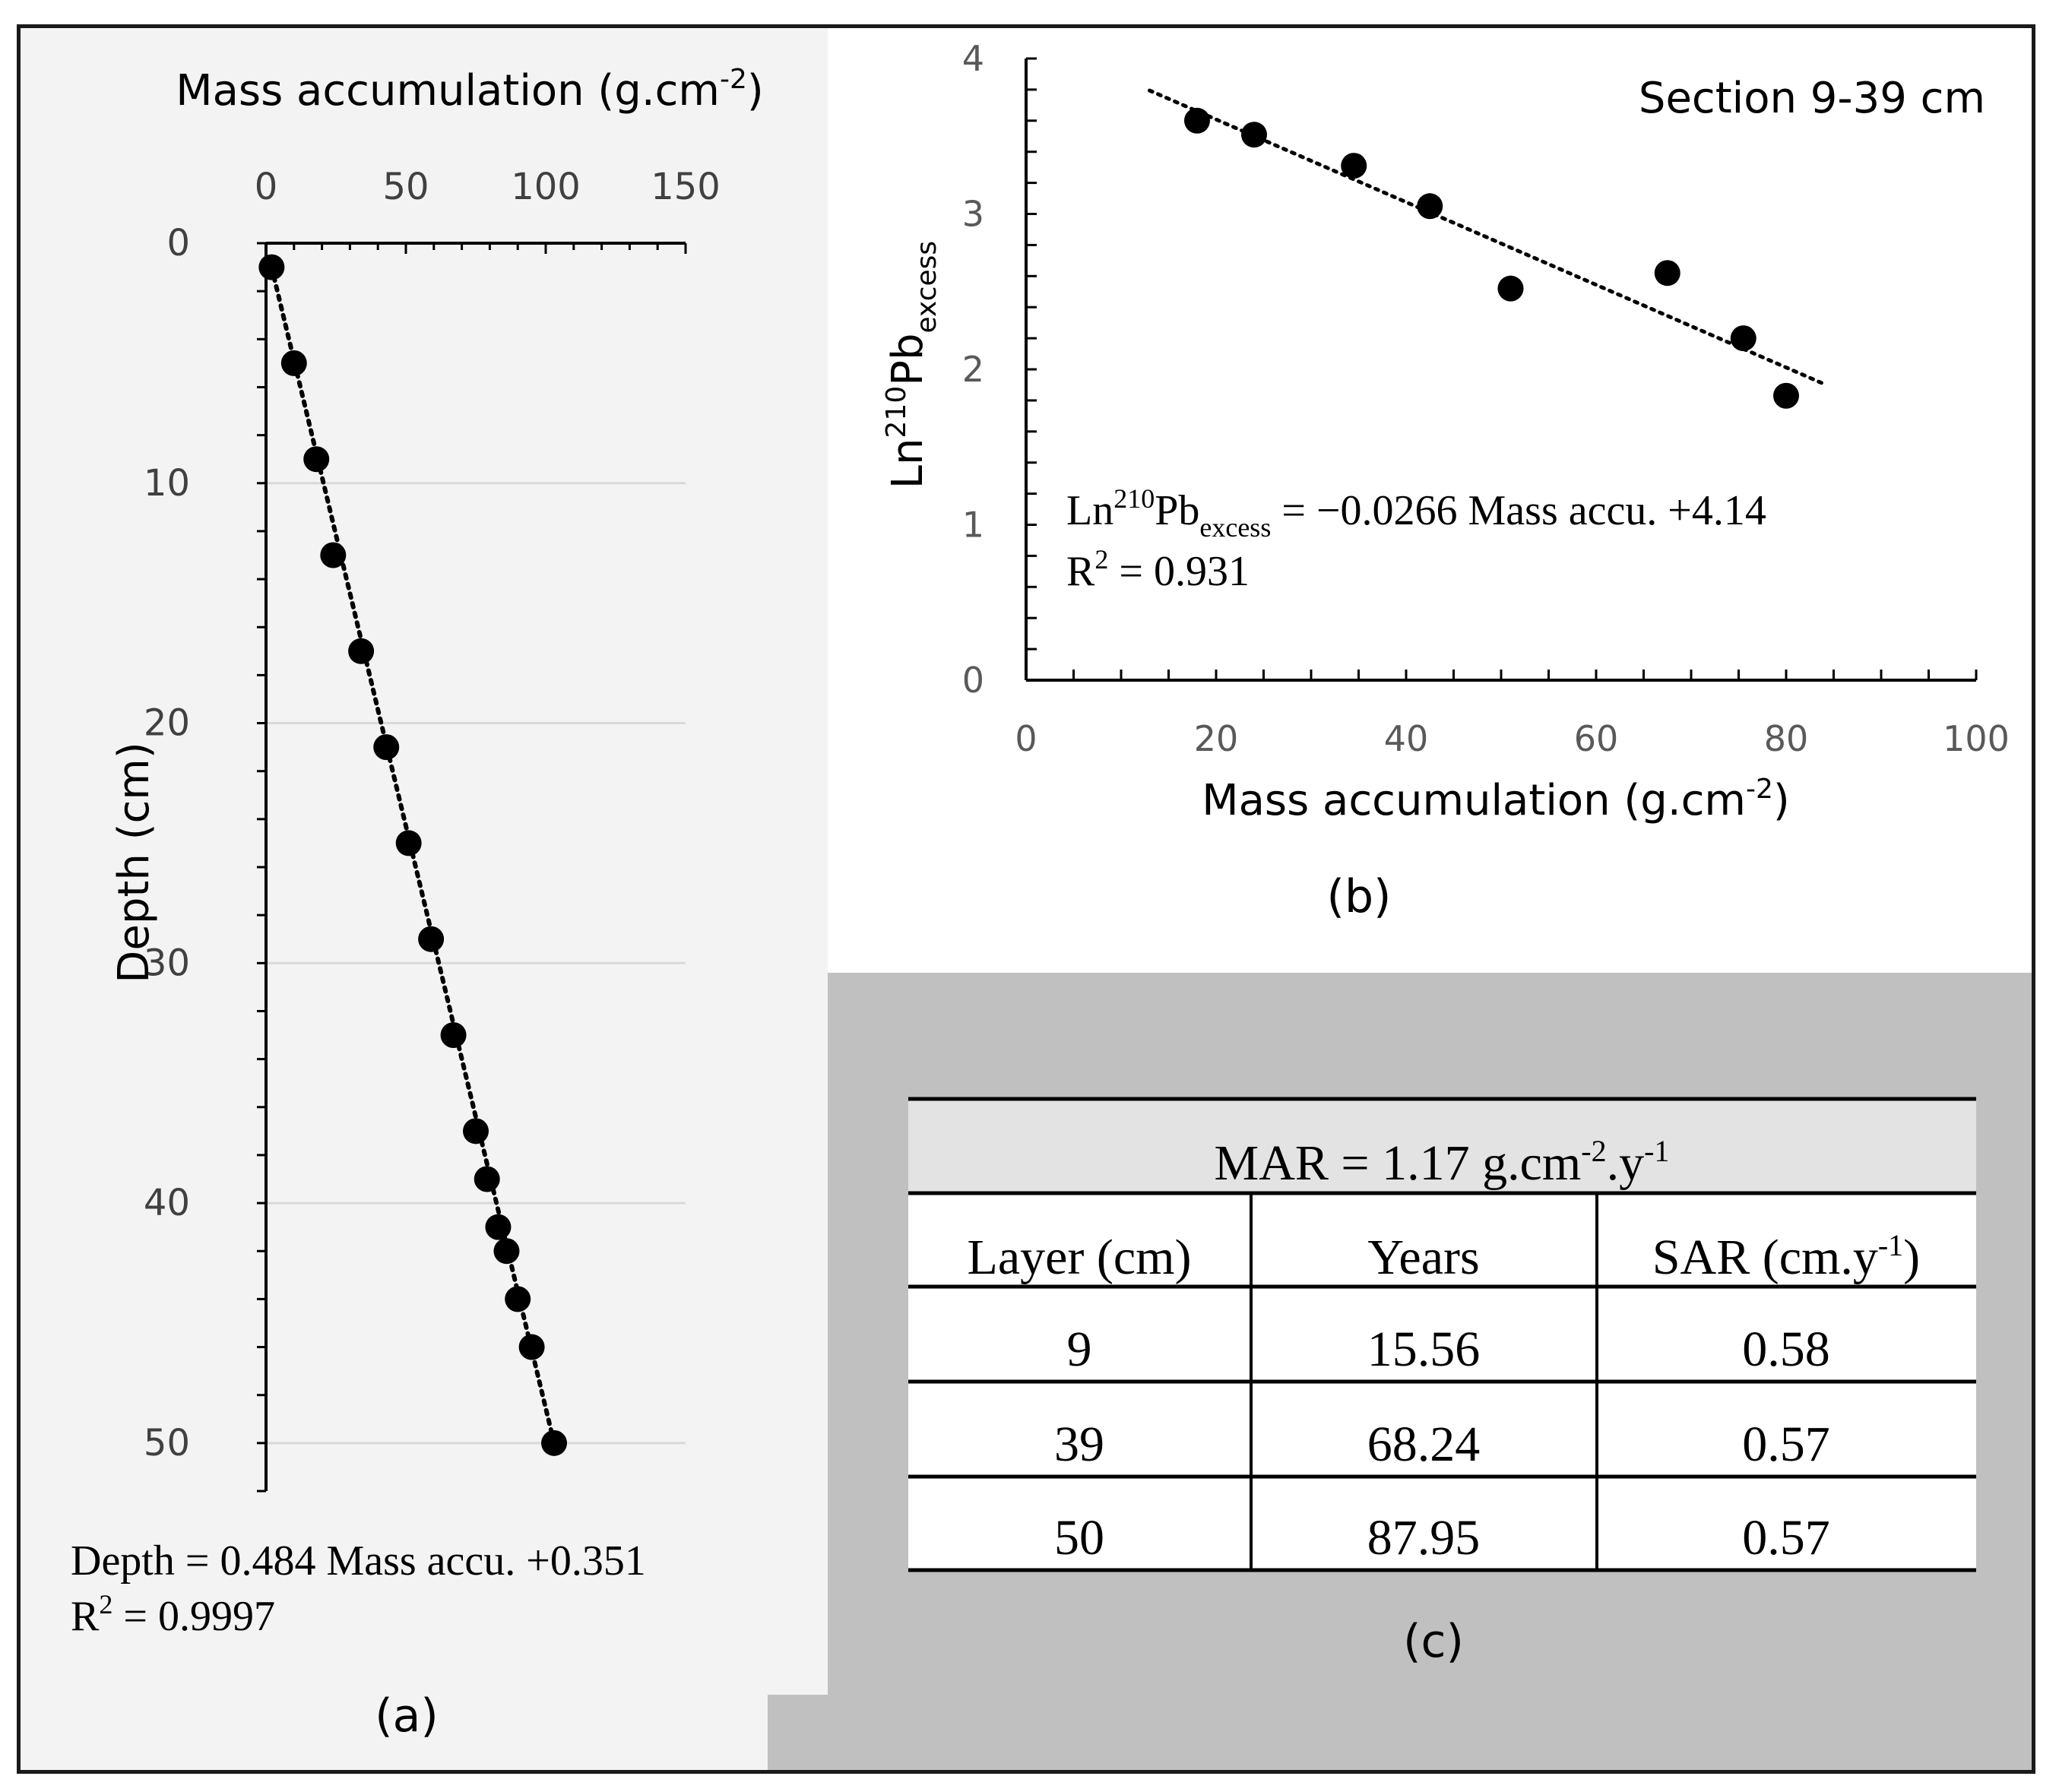  What do you see at coordinates (167, 483) in the screenshot?
I see `panel-a-y-tick-label: 10` at bounding box center [167, 483].